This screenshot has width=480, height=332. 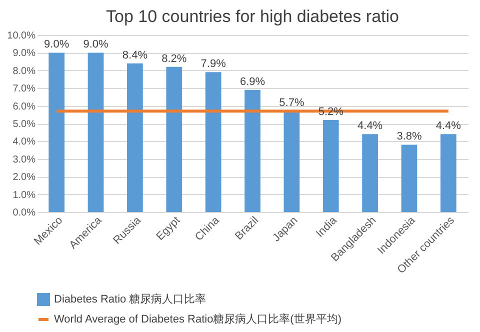 I want to click on y-tick-label: 1.0%, so click(x=24, y=195).